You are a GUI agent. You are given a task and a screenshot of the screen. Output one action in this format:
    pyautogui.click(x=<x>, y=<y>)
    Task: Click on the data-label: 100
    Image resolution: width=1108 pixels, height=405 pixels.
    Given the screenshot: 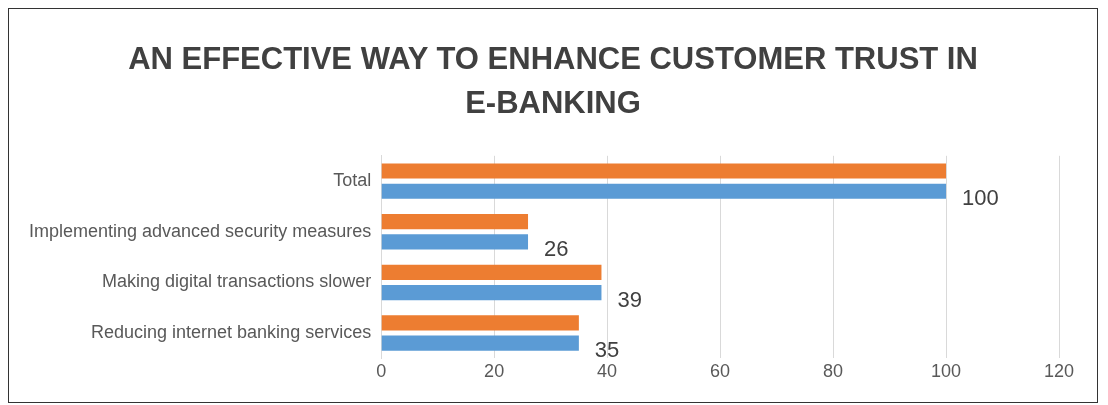 What is the action you would take?
    pyautogui.click(x=980, y=198)
    